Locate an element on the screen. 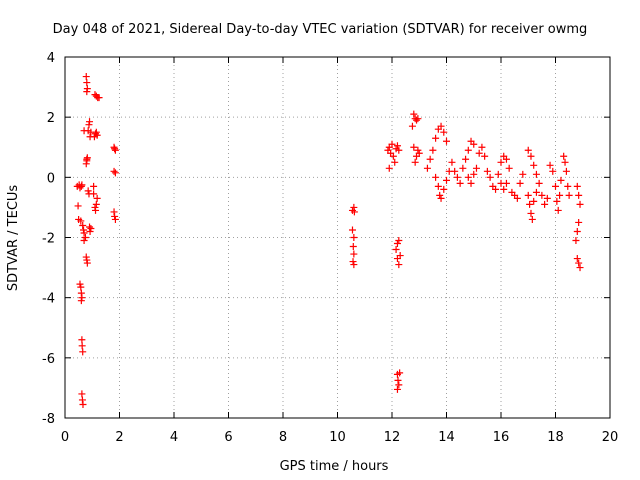 The image size is (640, 480). x-tick-label: 10 is located at coordinates (337, 437).